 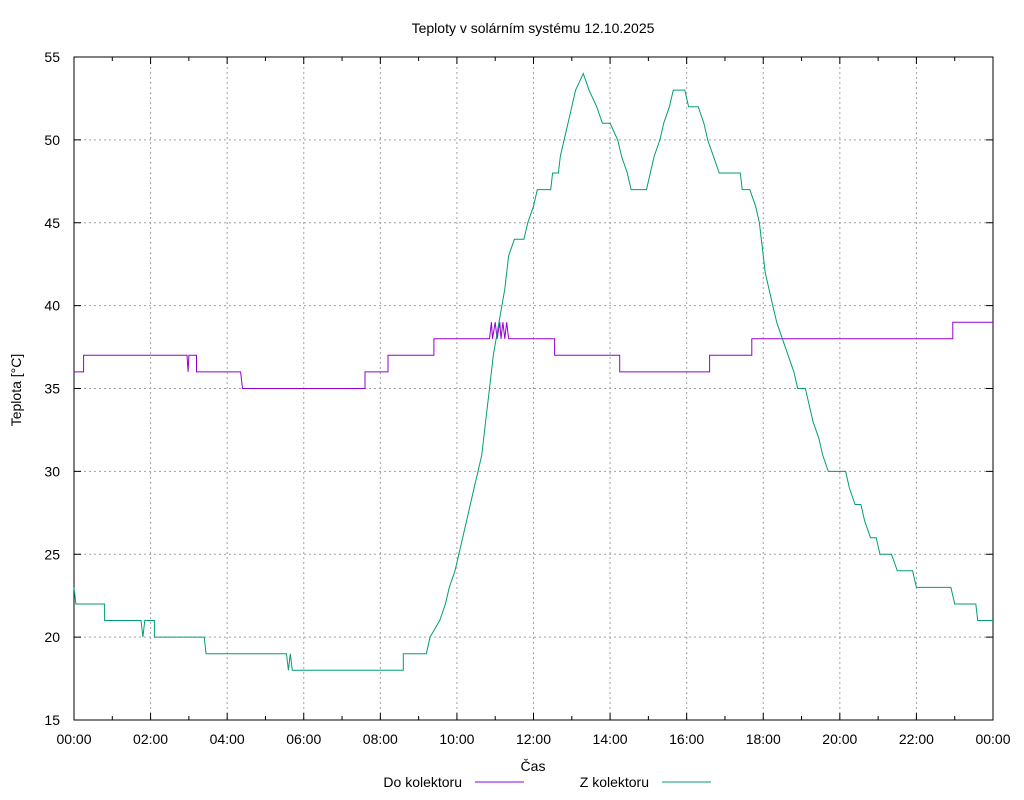 I want to click on series-line-do-kolektoru, so click(x=533, y=355).